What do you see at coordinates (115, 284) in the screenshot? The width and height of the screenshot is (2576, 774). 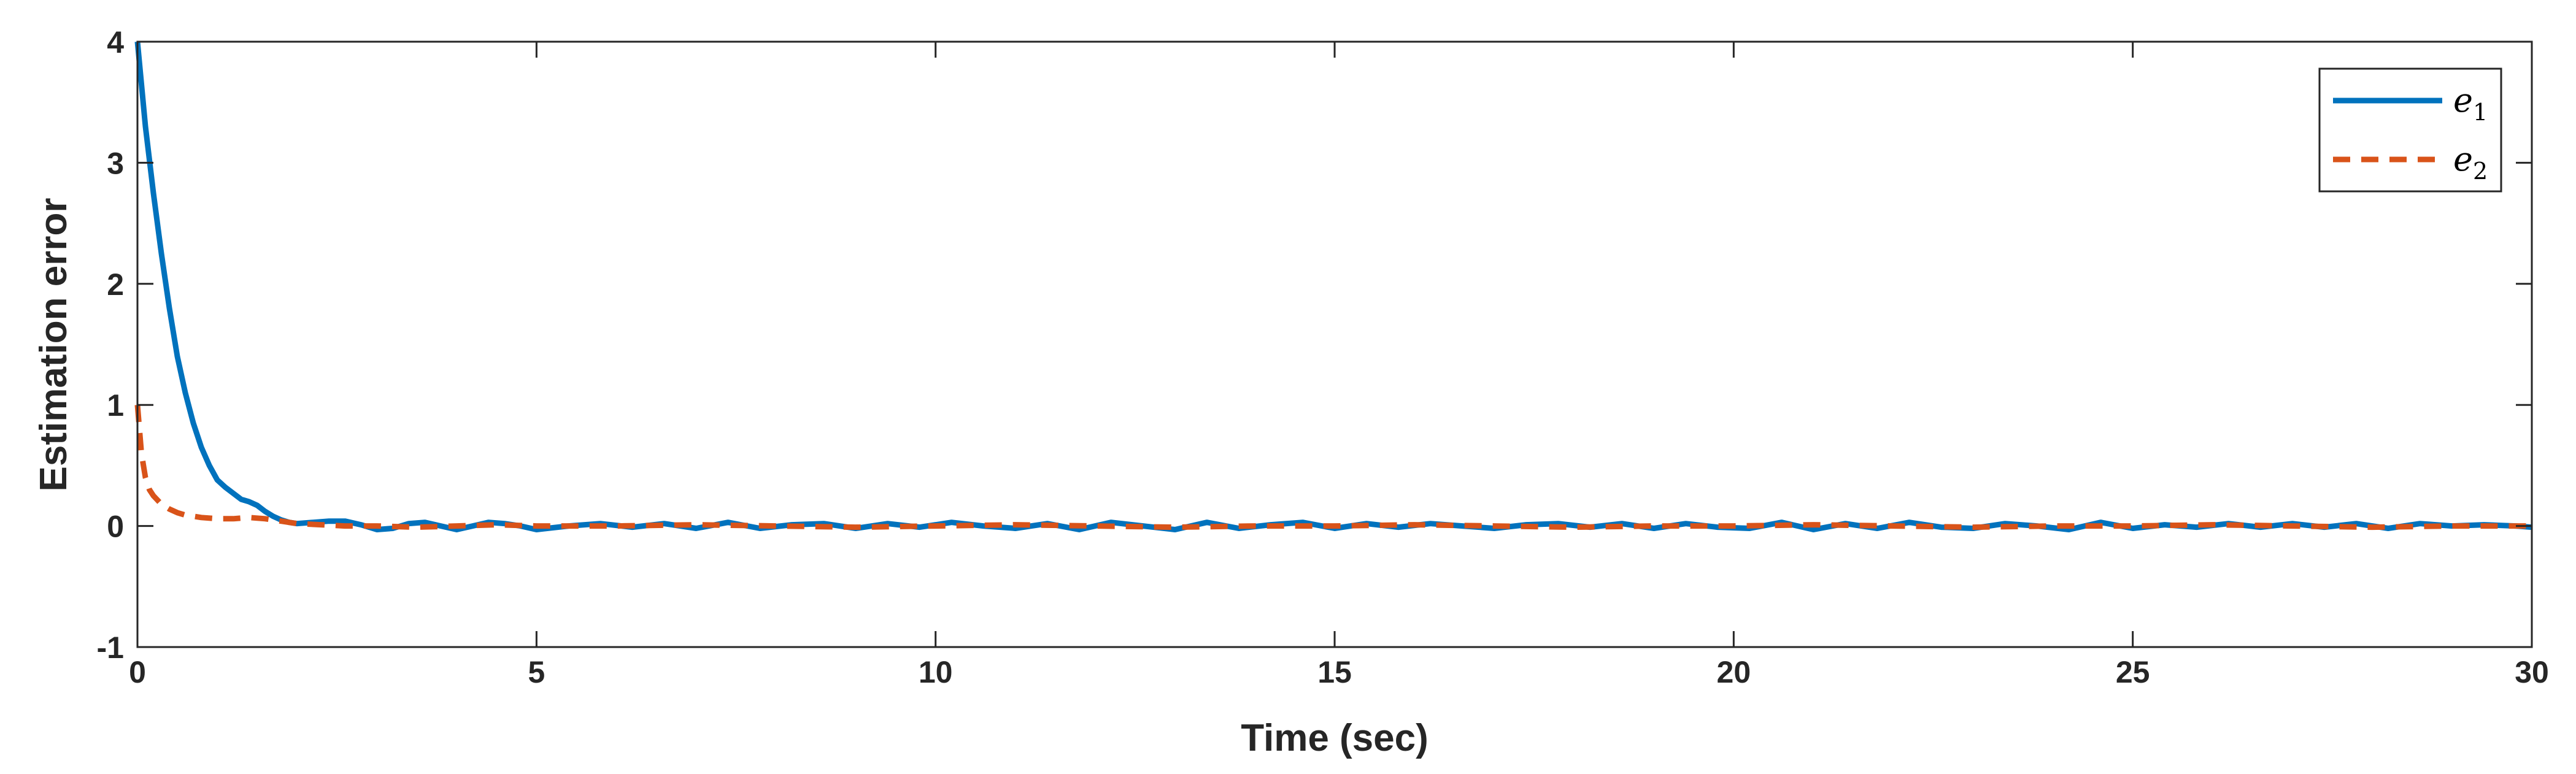 I see `y-tick-label: 2` at bounding box center [115, 284].